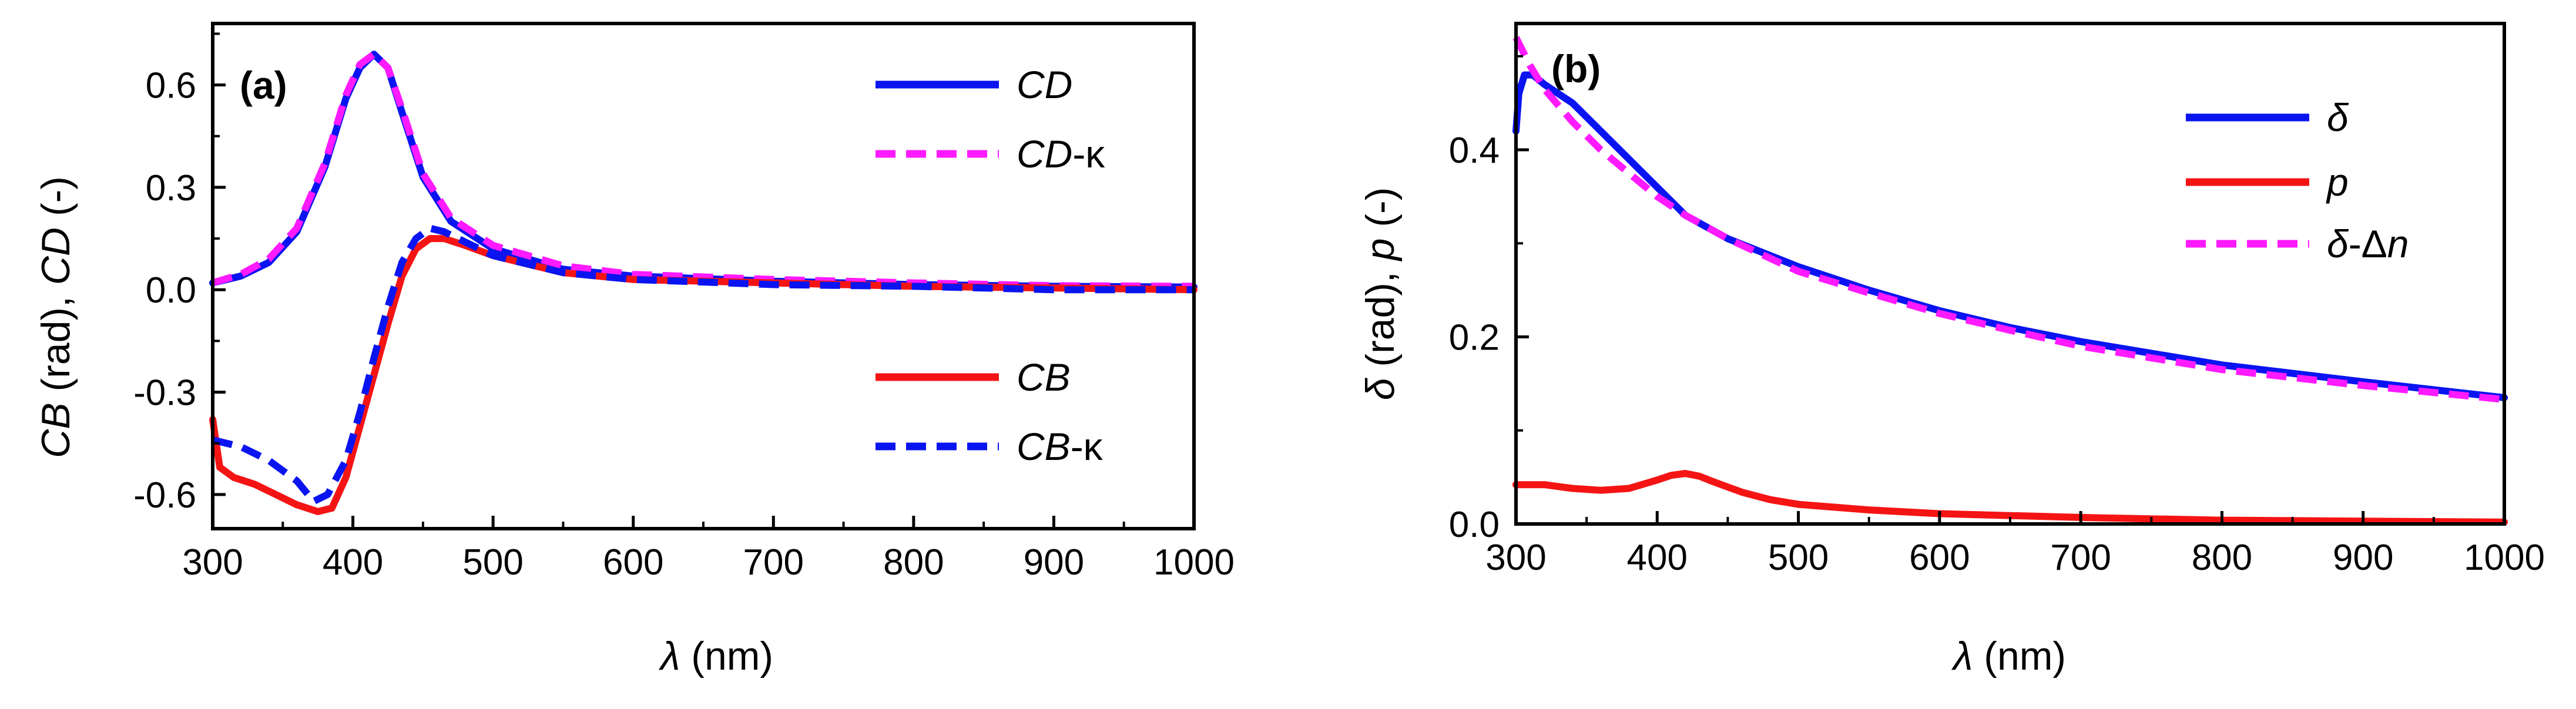 The width and height of the screenshot is (2576, 709). I want to click on x-tick-label-b-2: 500, so click(1799, 557).